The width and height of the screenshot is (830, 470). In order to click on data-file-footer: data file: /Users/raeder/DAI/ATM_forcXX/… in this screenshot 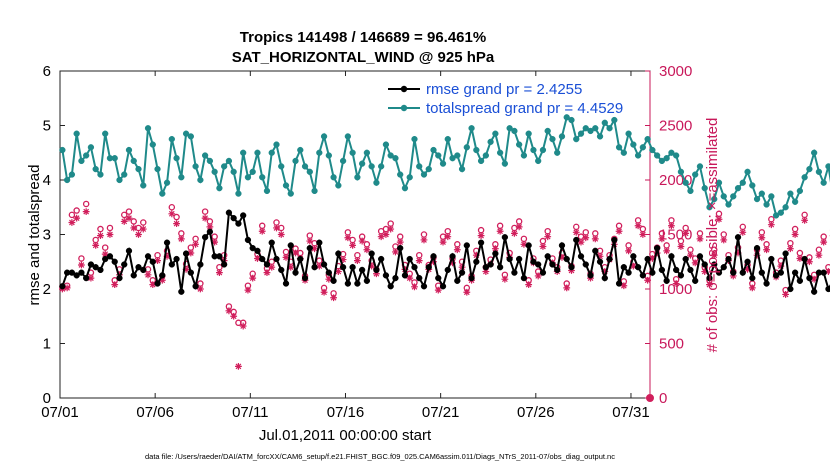, I will do `click(380, 456)`.